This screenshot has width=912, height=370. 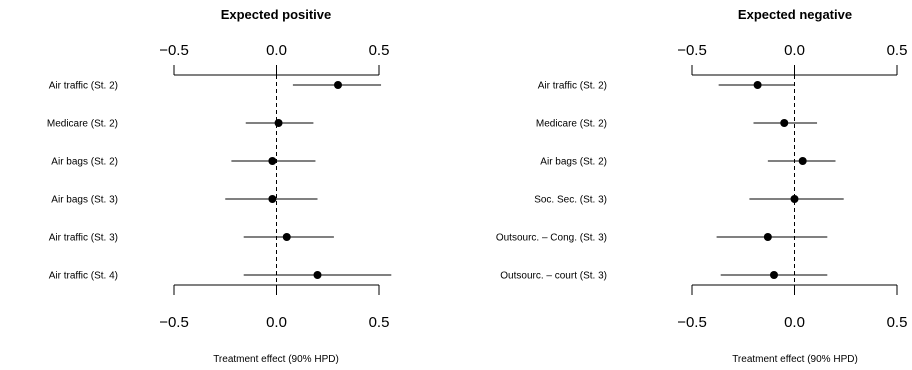 I want to click on row-label: Outsourc. – Cong. (St. 3), so click(x=551, y=238).